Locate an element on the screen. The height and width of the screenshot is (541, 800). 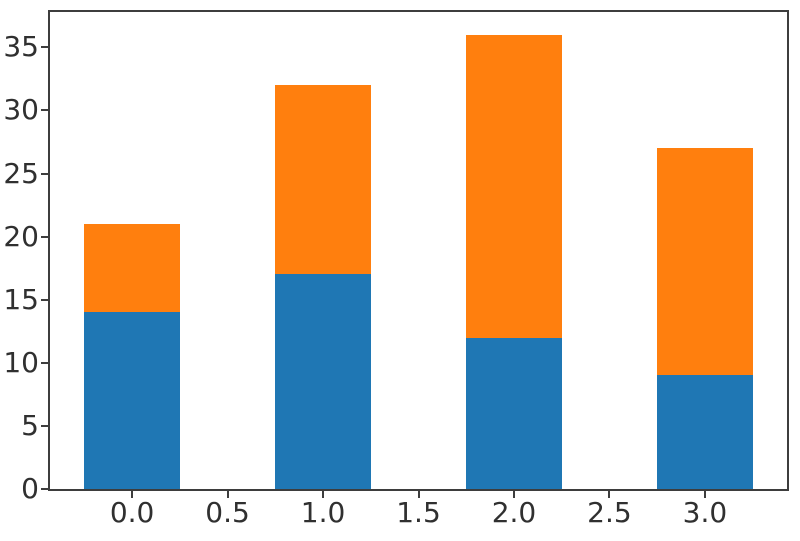
y-tick-label: 10 is located at coordinates (21, 362).